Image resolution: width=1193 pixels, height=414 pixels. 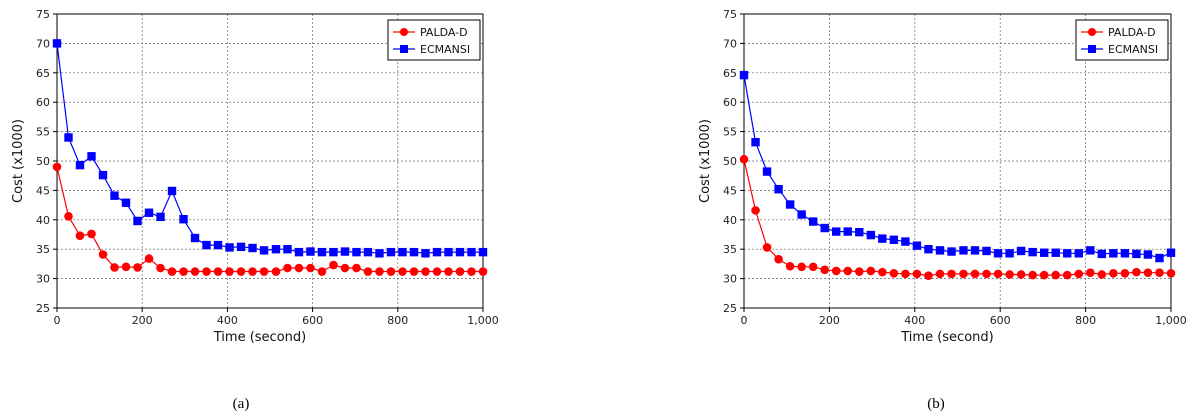 I want to click on y-tick-label: 50, so click(x=730, y=161).